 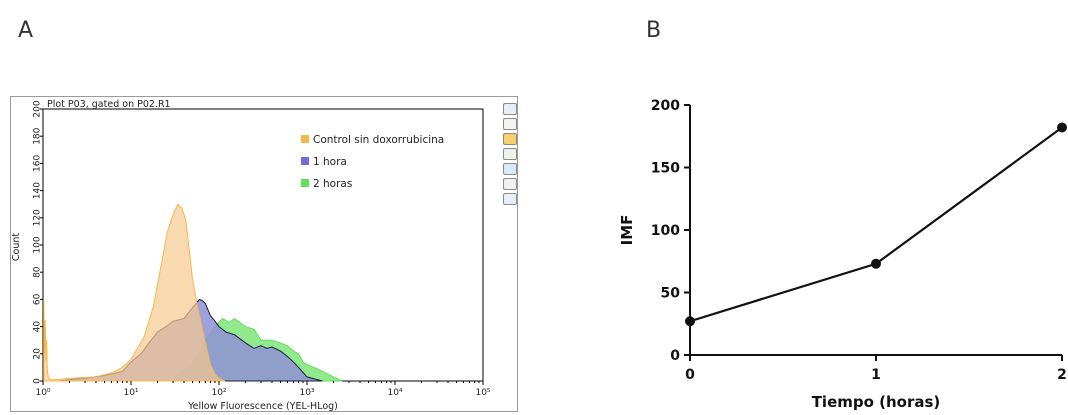 What do you see at coordinates (654, 30) in the screenshot?
I see `panel-label-b: B` at bounding box center [654, 30].